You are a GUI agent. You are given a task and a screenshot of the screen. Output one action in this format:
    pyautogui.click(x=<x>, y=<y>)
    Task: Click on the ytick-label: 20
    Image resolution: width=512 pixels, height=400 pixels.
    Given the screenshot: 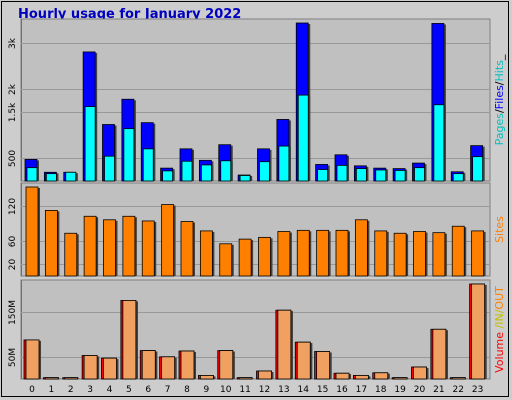 What is the action you would take?
    pyautogui.click(x=13, y=265)
    